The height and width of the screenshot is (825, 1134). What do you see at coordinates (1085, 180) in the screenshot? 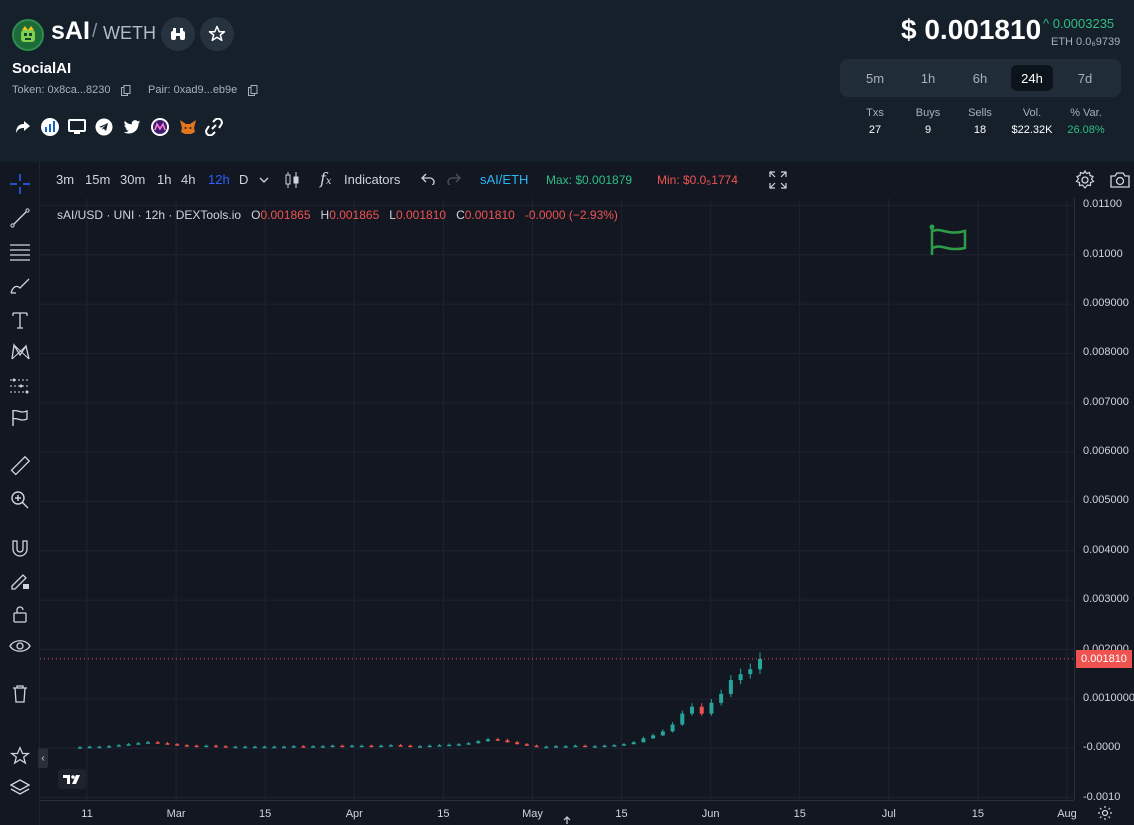
I see `settings-gear-icon` at bounding box center [1085, 180].